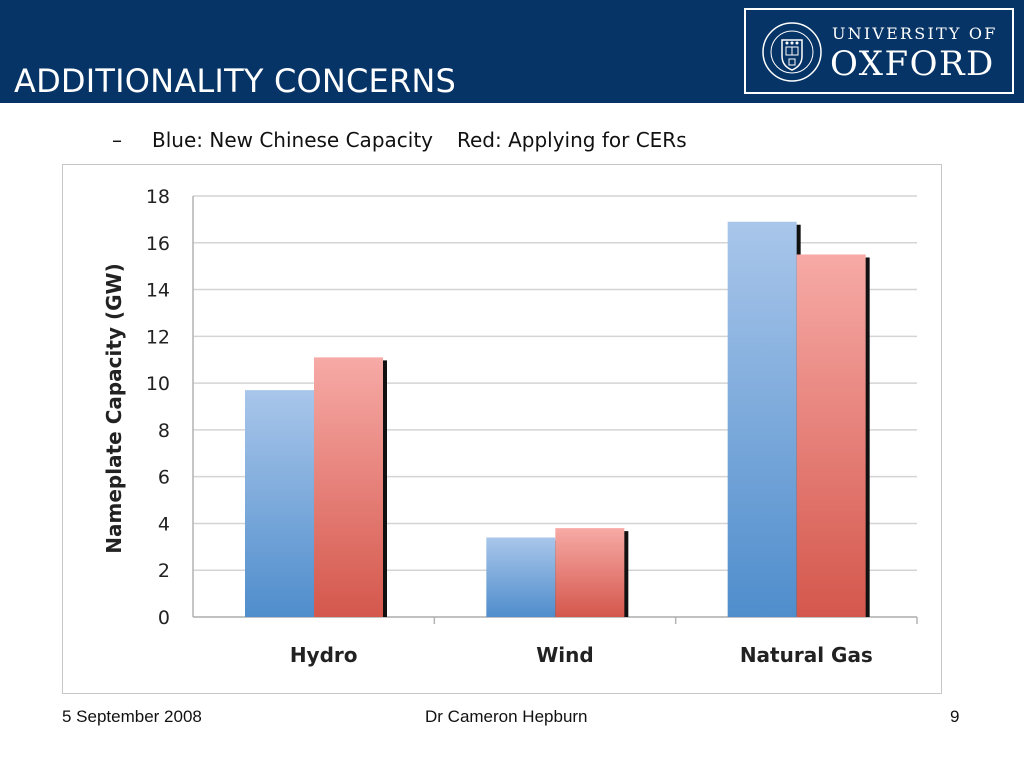  What do you see at coordinates (564, 655) in the screenshot?
I see `x-tick-label-wind: Wind` at bounding box center [564, 655].